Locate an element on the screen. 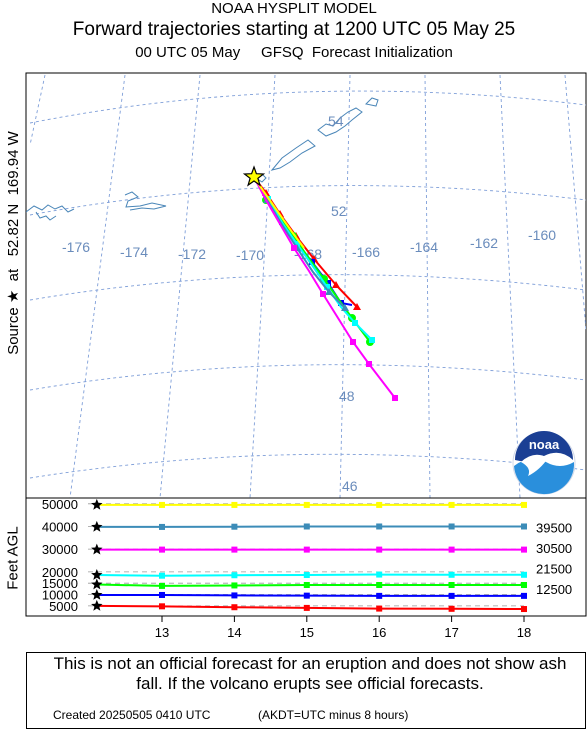 Image resolution: width=588 pixels, height=730 pixels. noaa-logo: noaa is located at coordinates (544, 463).